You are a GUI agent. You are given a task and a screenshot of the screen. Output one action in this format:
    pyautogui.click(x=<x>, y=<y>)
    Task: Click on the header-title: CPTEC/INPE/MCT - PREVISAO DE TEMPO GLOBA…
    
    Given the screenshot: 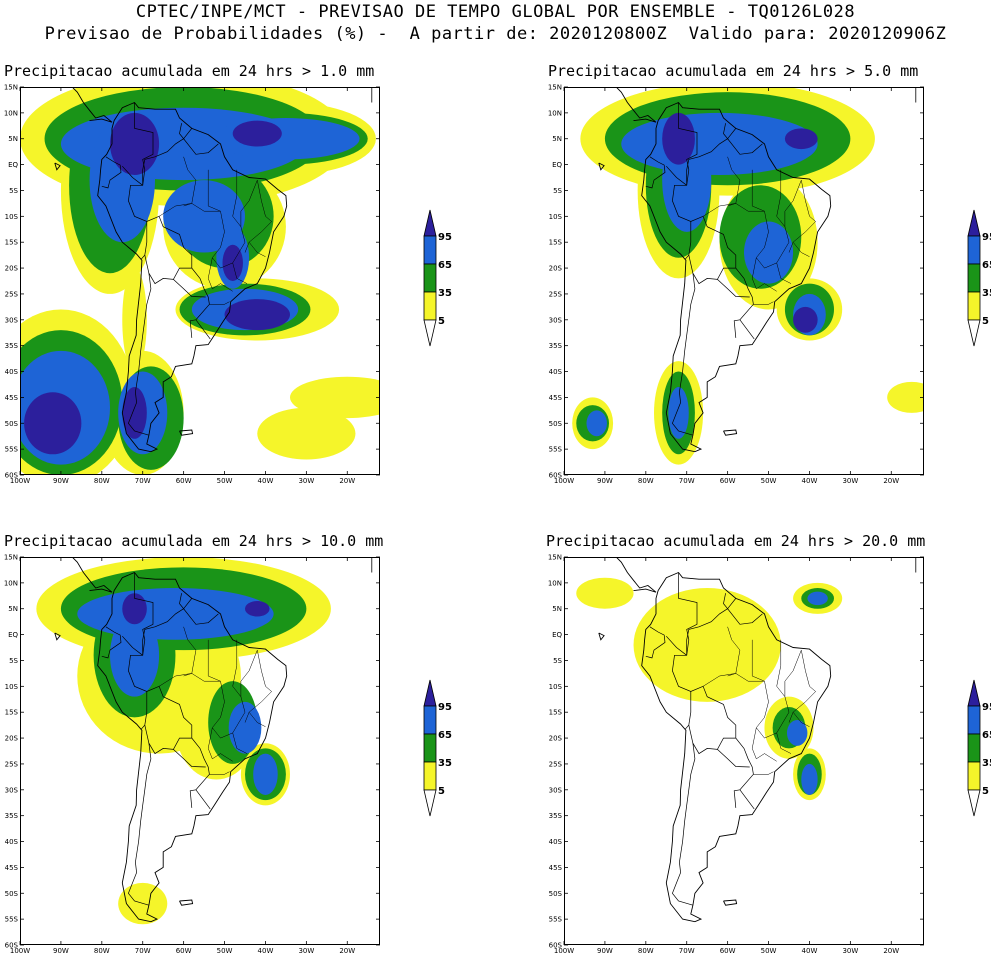 What is the action you would take?
    pyautogui.click(x=495, y=12)
    